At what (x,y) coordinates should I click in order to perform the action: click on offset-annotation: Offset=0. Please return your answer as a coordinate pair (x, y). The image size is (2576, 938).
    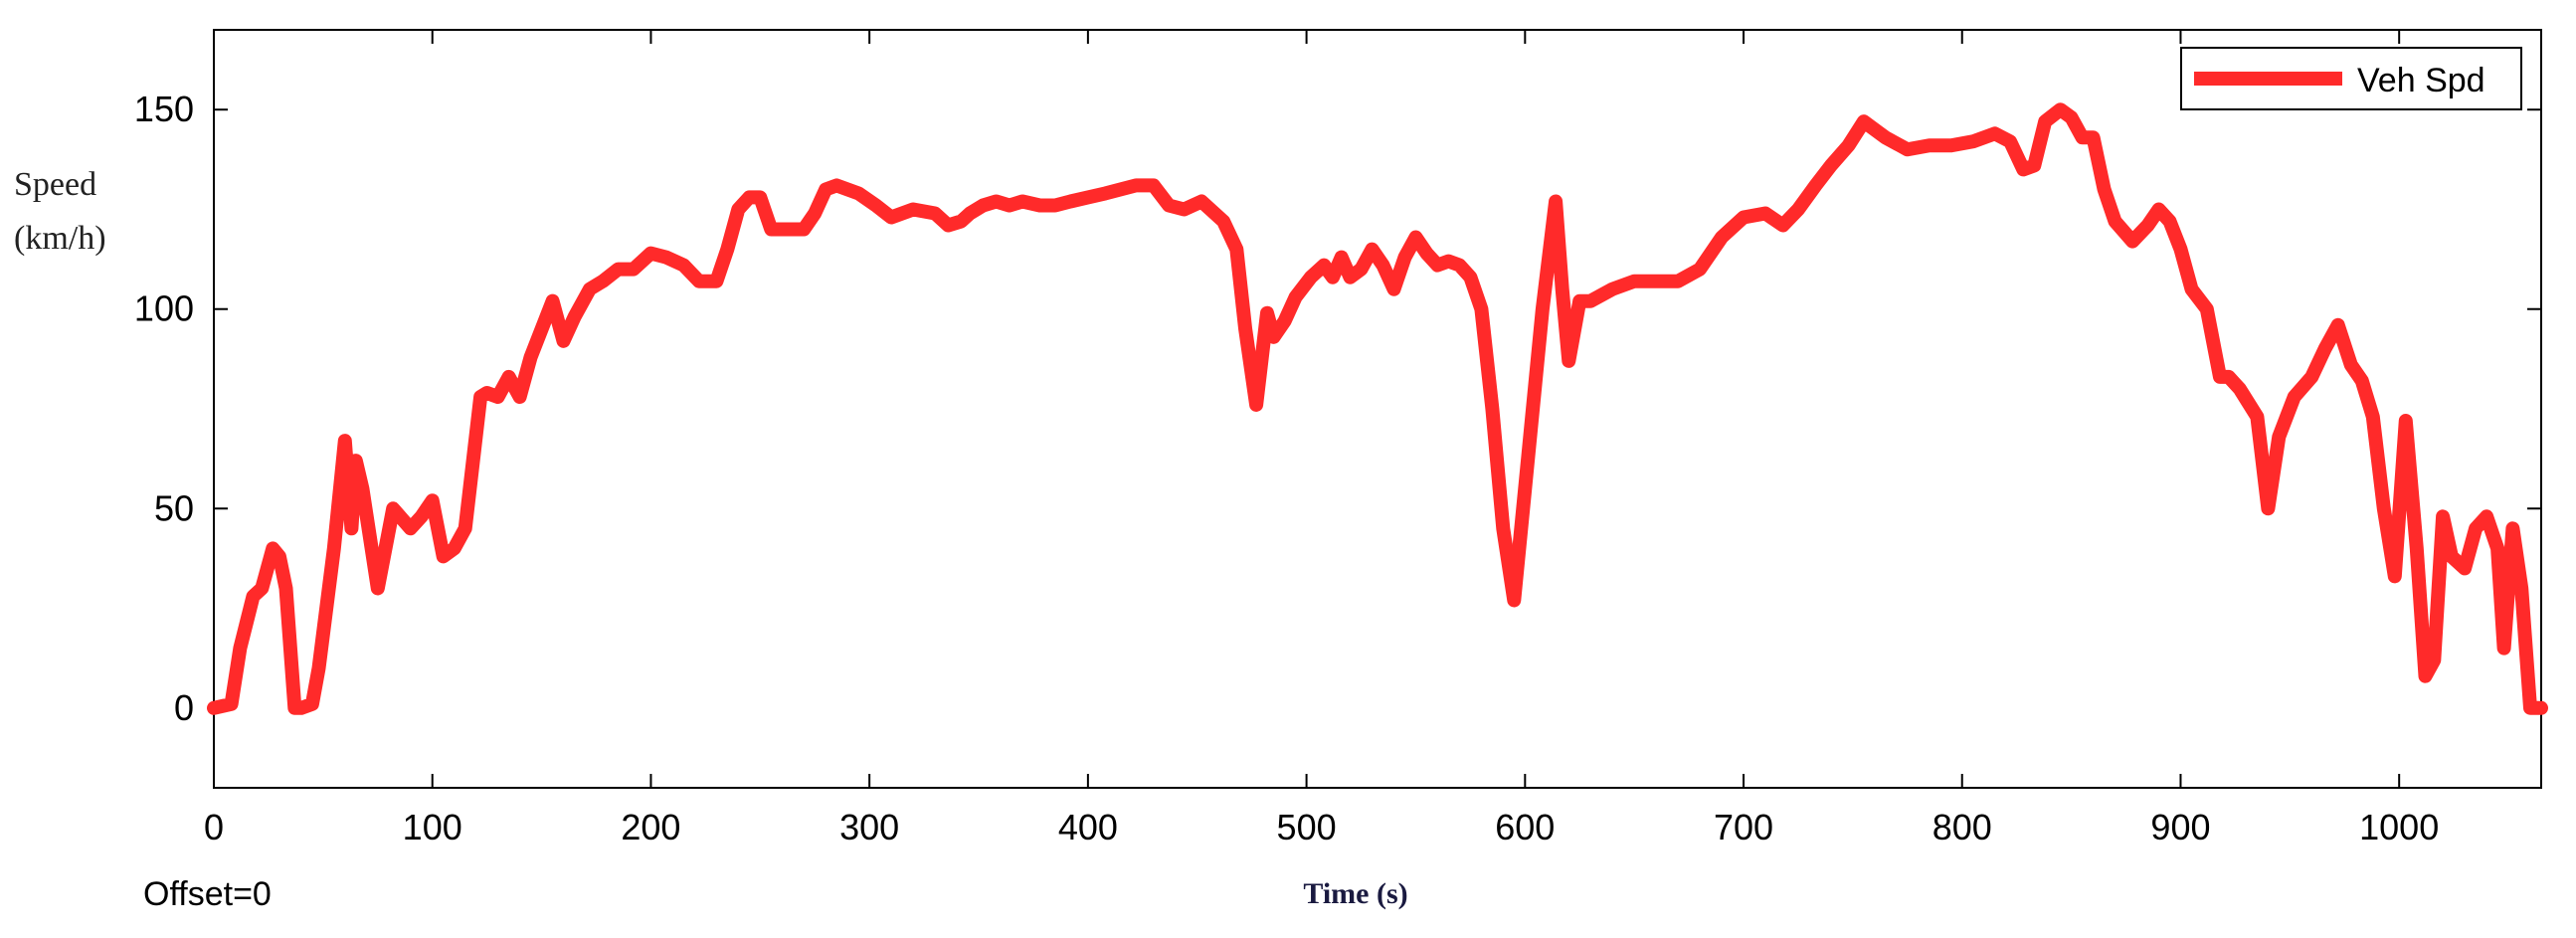
    Looking at the image, I should click on (207, 894).